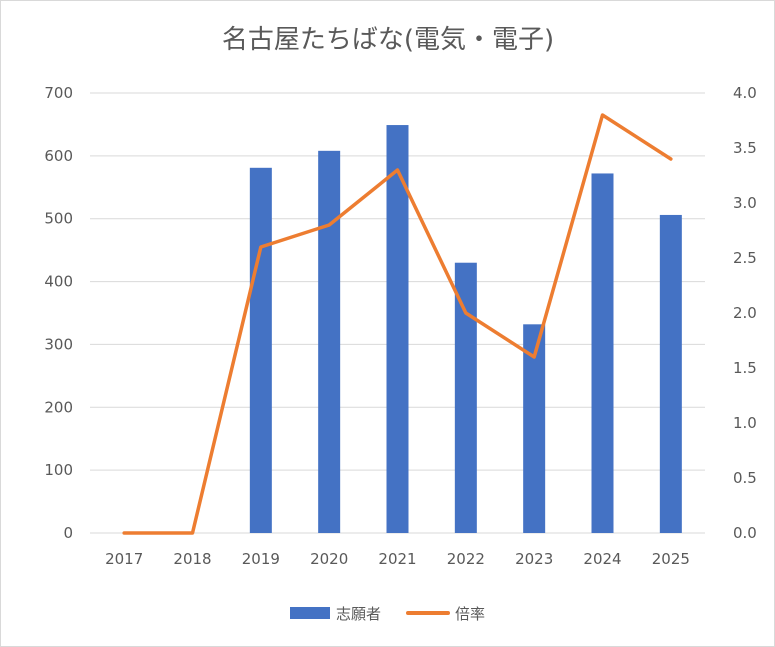  I want to click on x-axis-ticks: 2017 2018 2019 2020 2021 2022 2023 2024 2025, so click(397, 559).